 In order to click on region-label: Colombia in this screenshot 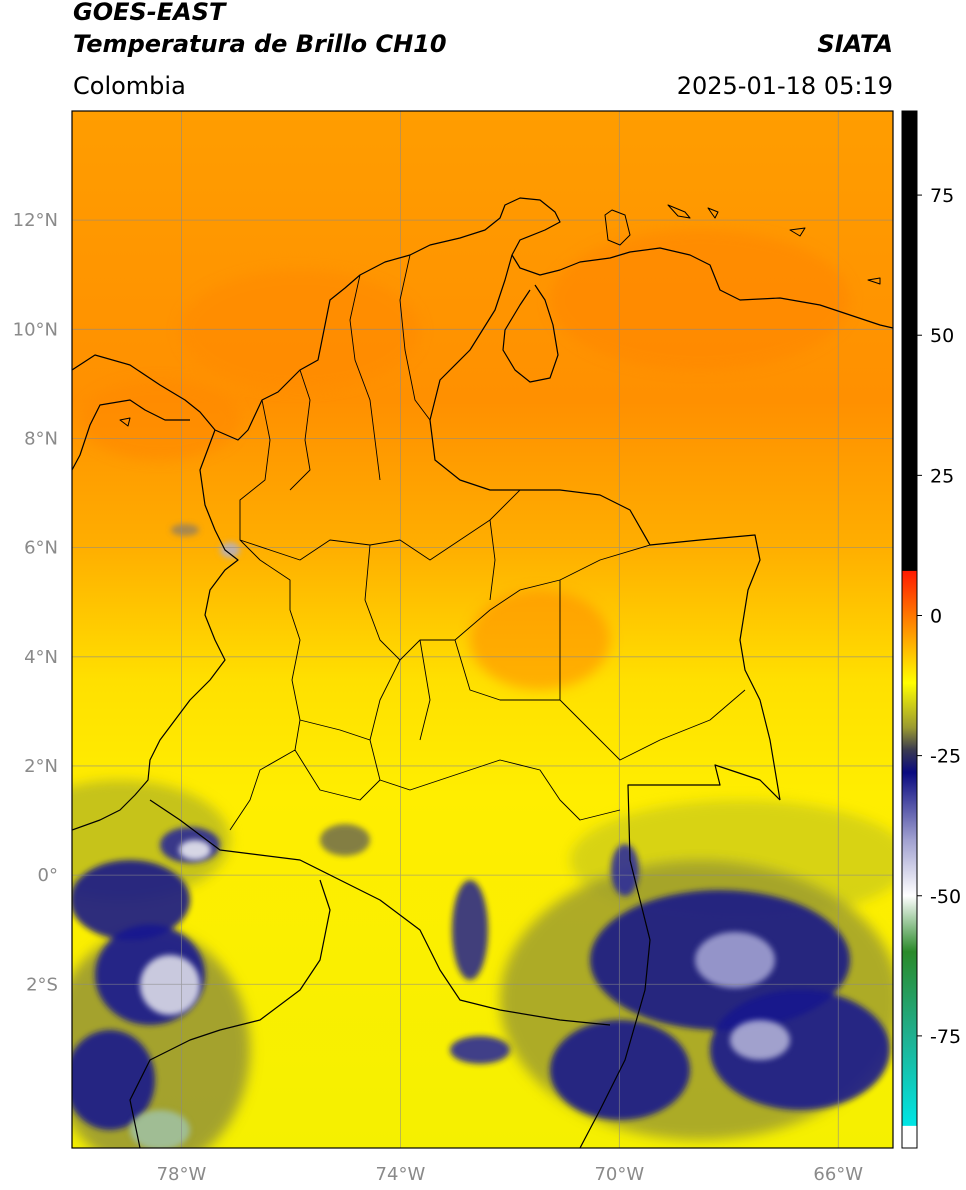, I will do `click(129, 86)`.